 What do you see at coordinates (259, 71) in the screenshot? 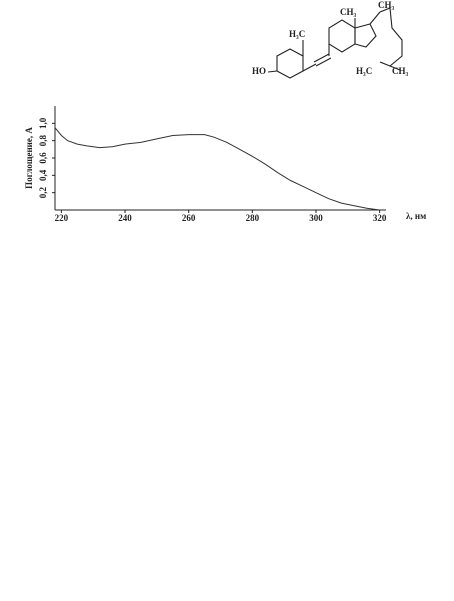
I see `structure-label: HO` at bounding box center [259, 71].